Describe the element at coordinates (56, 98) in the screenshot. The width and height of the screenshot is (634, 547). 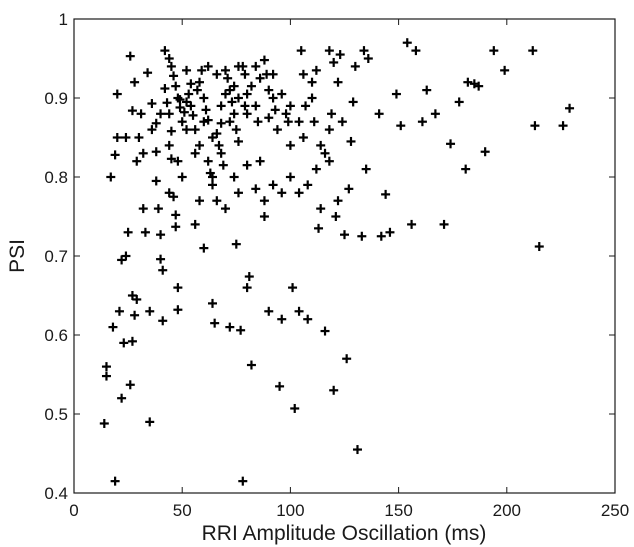
I see `y-tick-label-5: 0.9` at that location.